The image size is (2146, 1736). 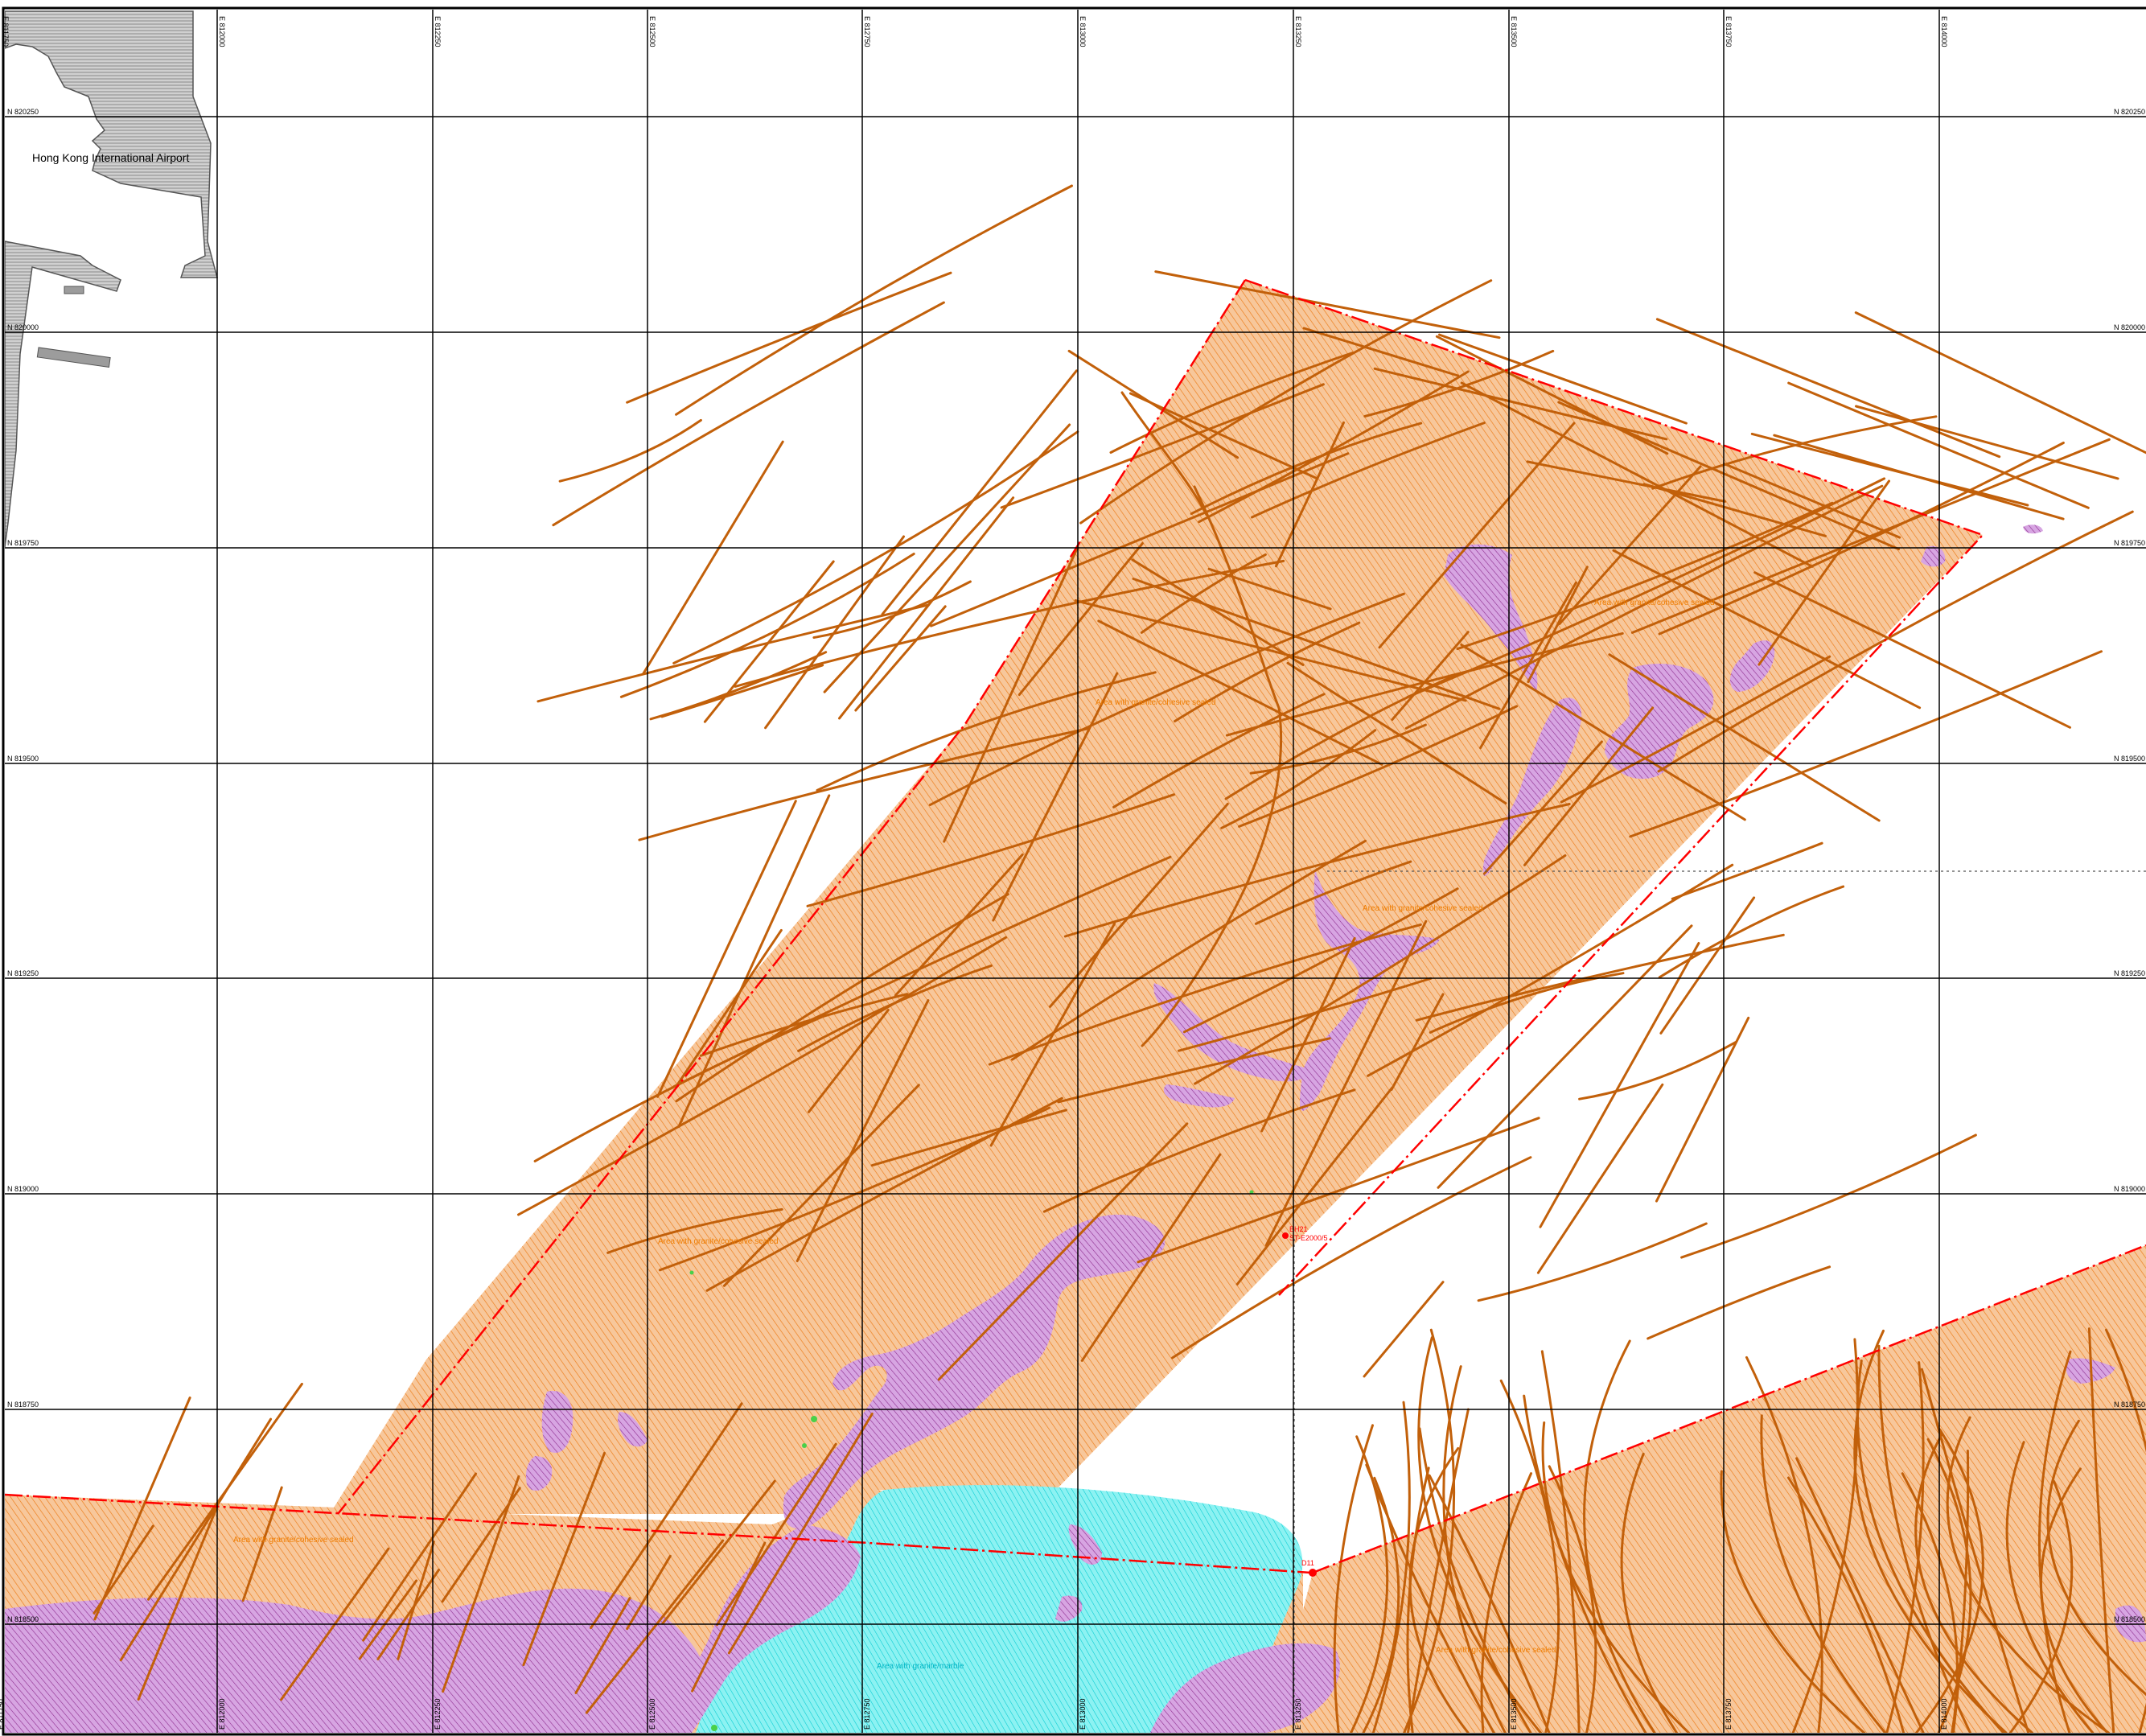 I want to click on airport-pier, so click(x=73, y=357).